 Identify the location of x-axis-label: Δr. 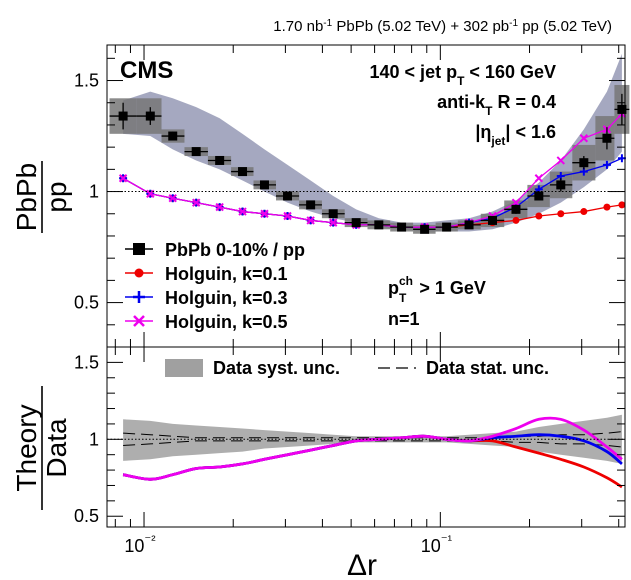
(362, 564).